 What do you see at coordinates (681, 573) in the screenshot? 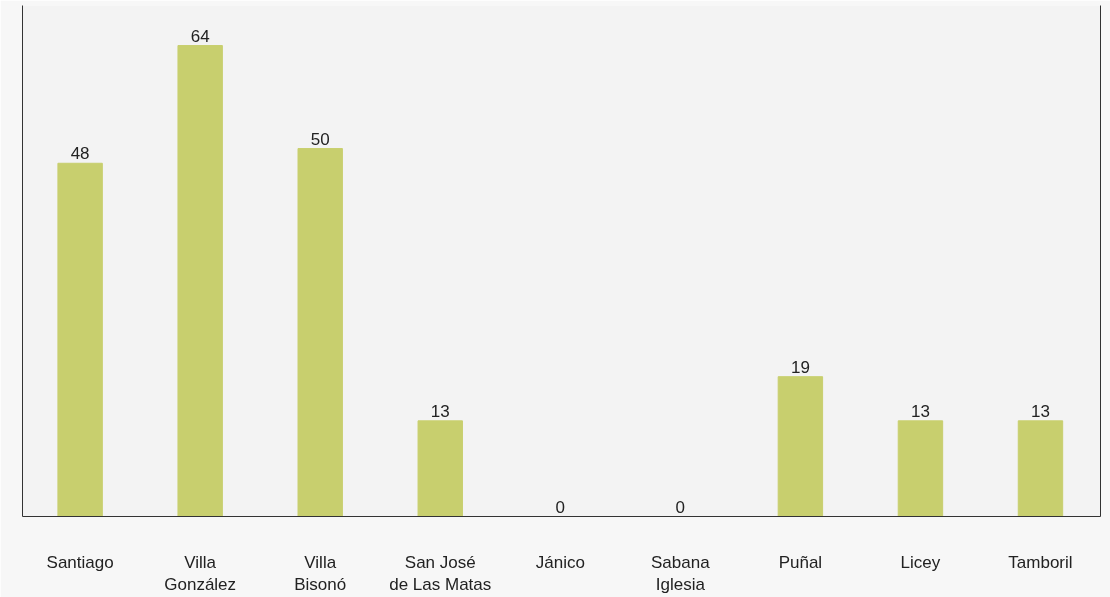
I see `x-tick-label: Sabana Iglesia` at bounding box center [681, 573].